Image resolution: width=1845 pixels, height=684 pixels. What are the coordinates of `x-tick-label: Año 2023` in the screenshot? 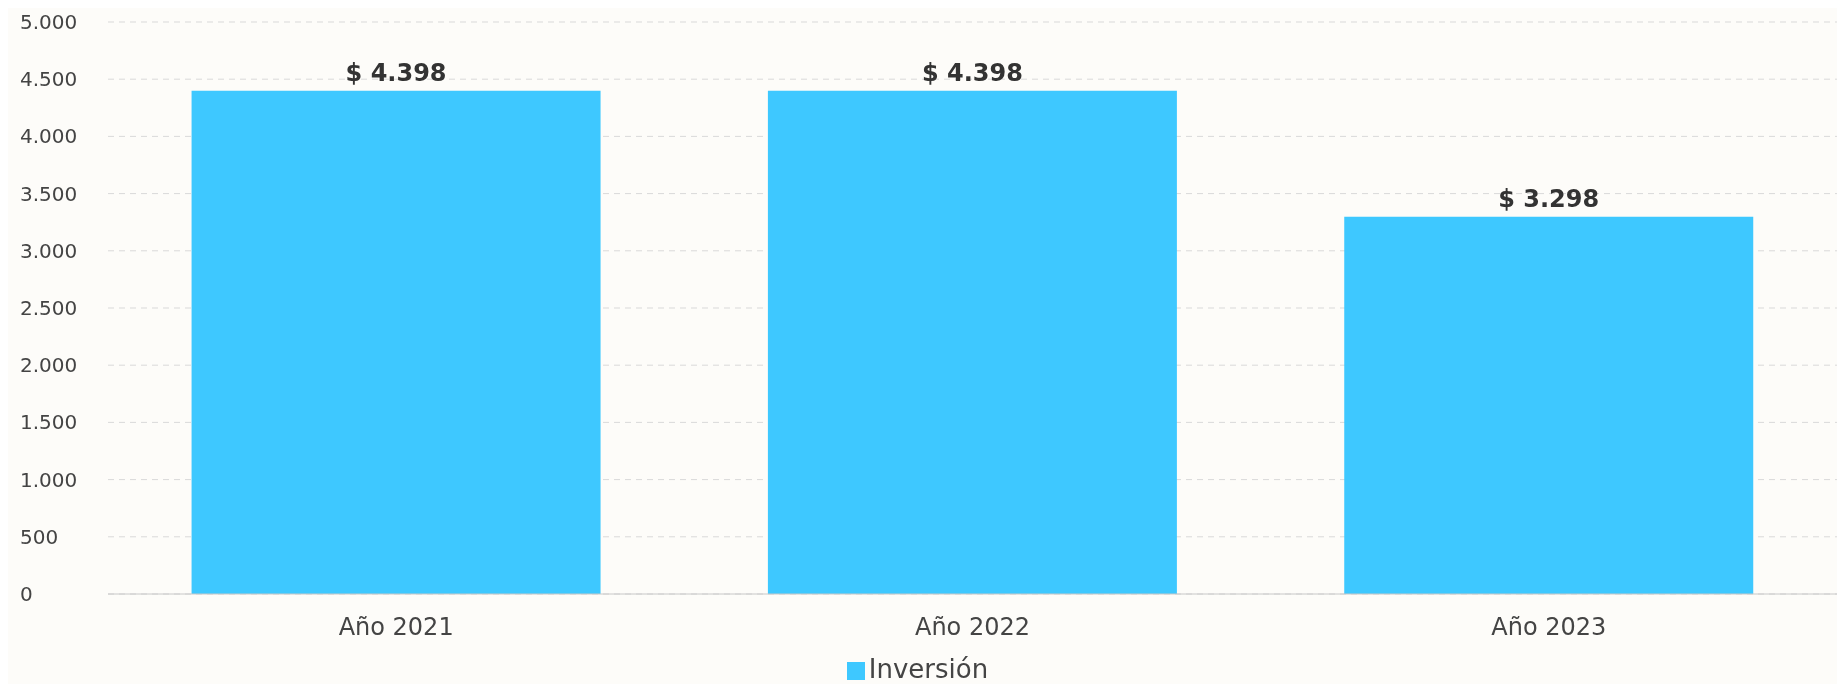 It's located at (1549, 627).